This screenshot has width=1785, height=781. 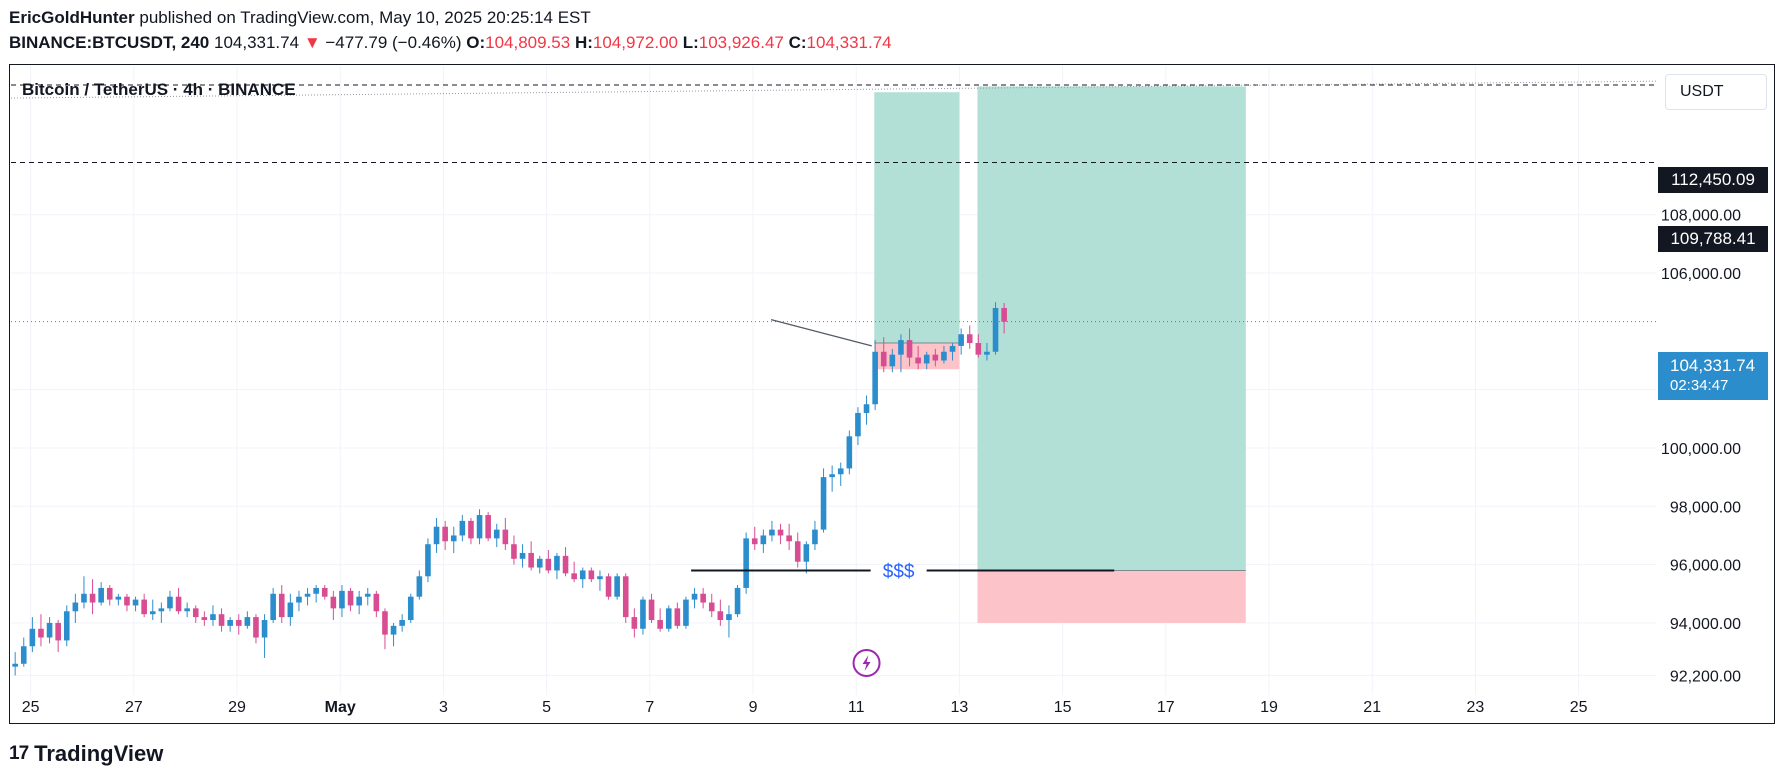 I want to click on x-tick-label: 9, so click(x=753, y=707).